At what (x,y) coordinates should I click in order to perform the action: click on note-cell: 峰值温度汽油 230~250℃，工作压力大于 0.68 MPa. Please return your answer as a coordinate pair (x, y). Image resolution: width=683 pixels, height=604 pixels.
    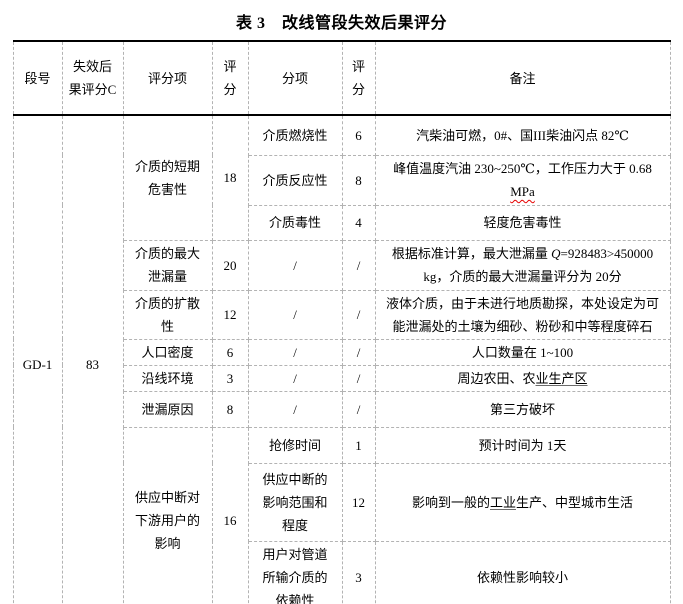
    Looking at the image, I should click on (522, 180).